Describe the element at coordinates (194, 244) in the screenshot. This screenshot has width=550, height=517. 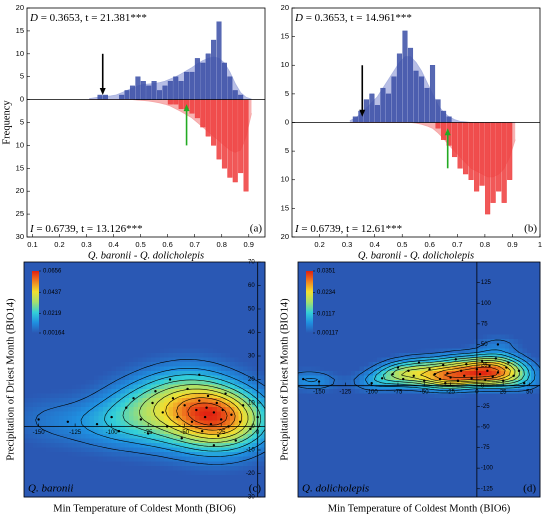
I see `x-tick-label: 0.7` at that location.